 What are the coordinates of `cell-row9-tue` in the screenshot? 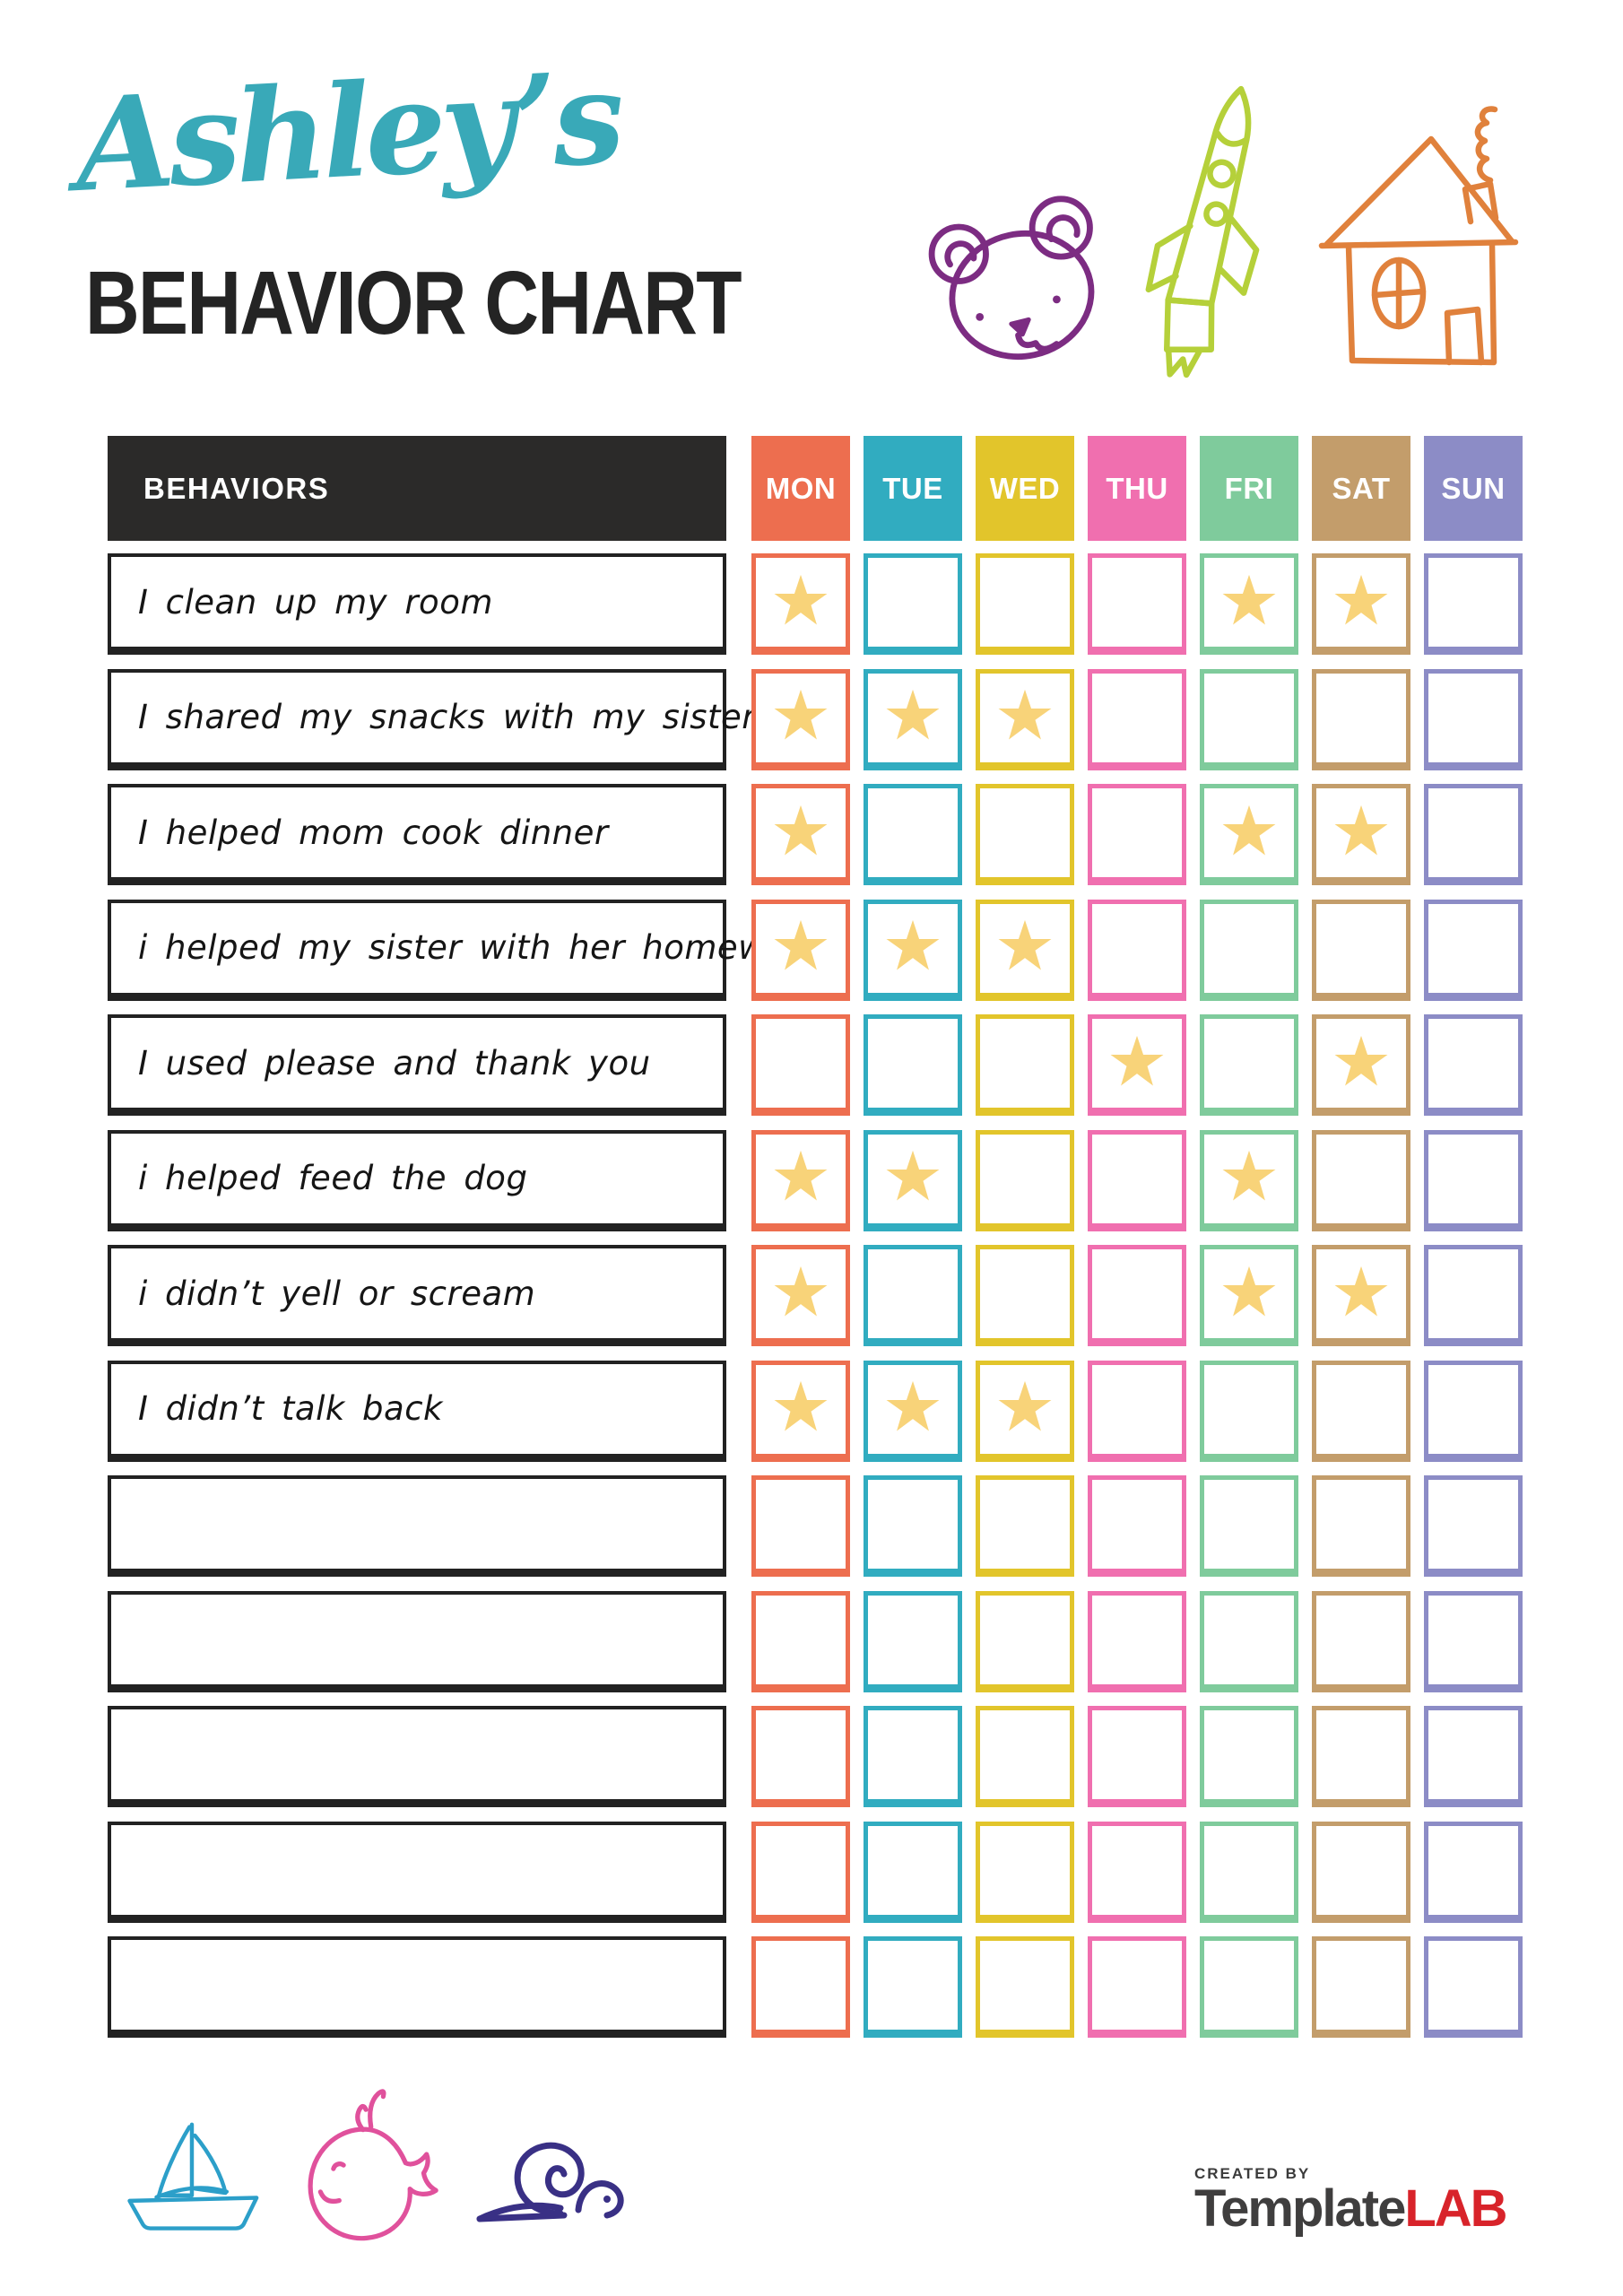 It's located at (913, 1526).